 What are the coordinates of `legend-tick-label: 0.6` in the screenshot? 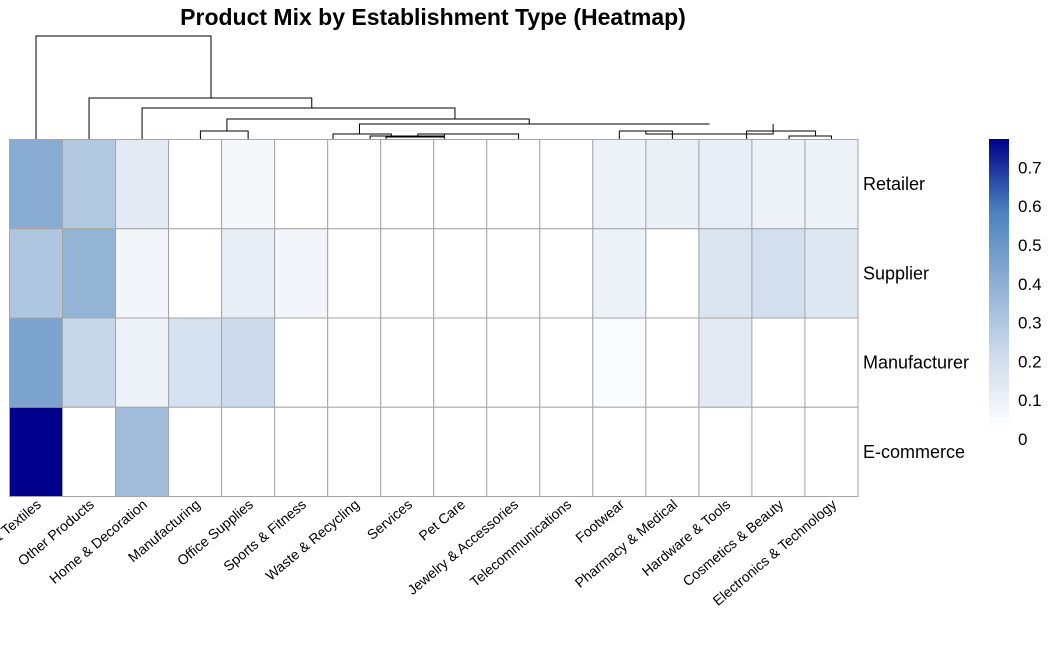 It's located at (1030, 206).